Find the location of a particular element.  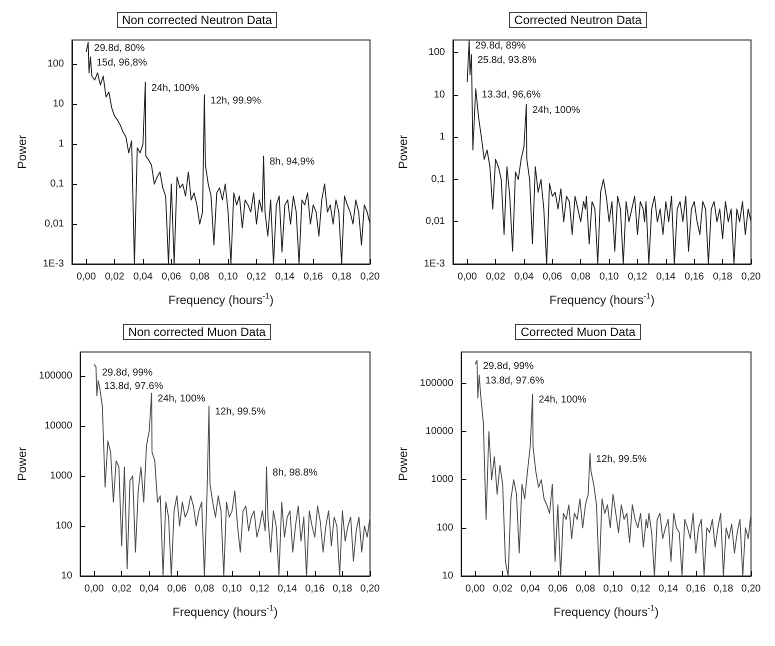

annotation: 29.8d, 89% is located at coordinates (500, 46).